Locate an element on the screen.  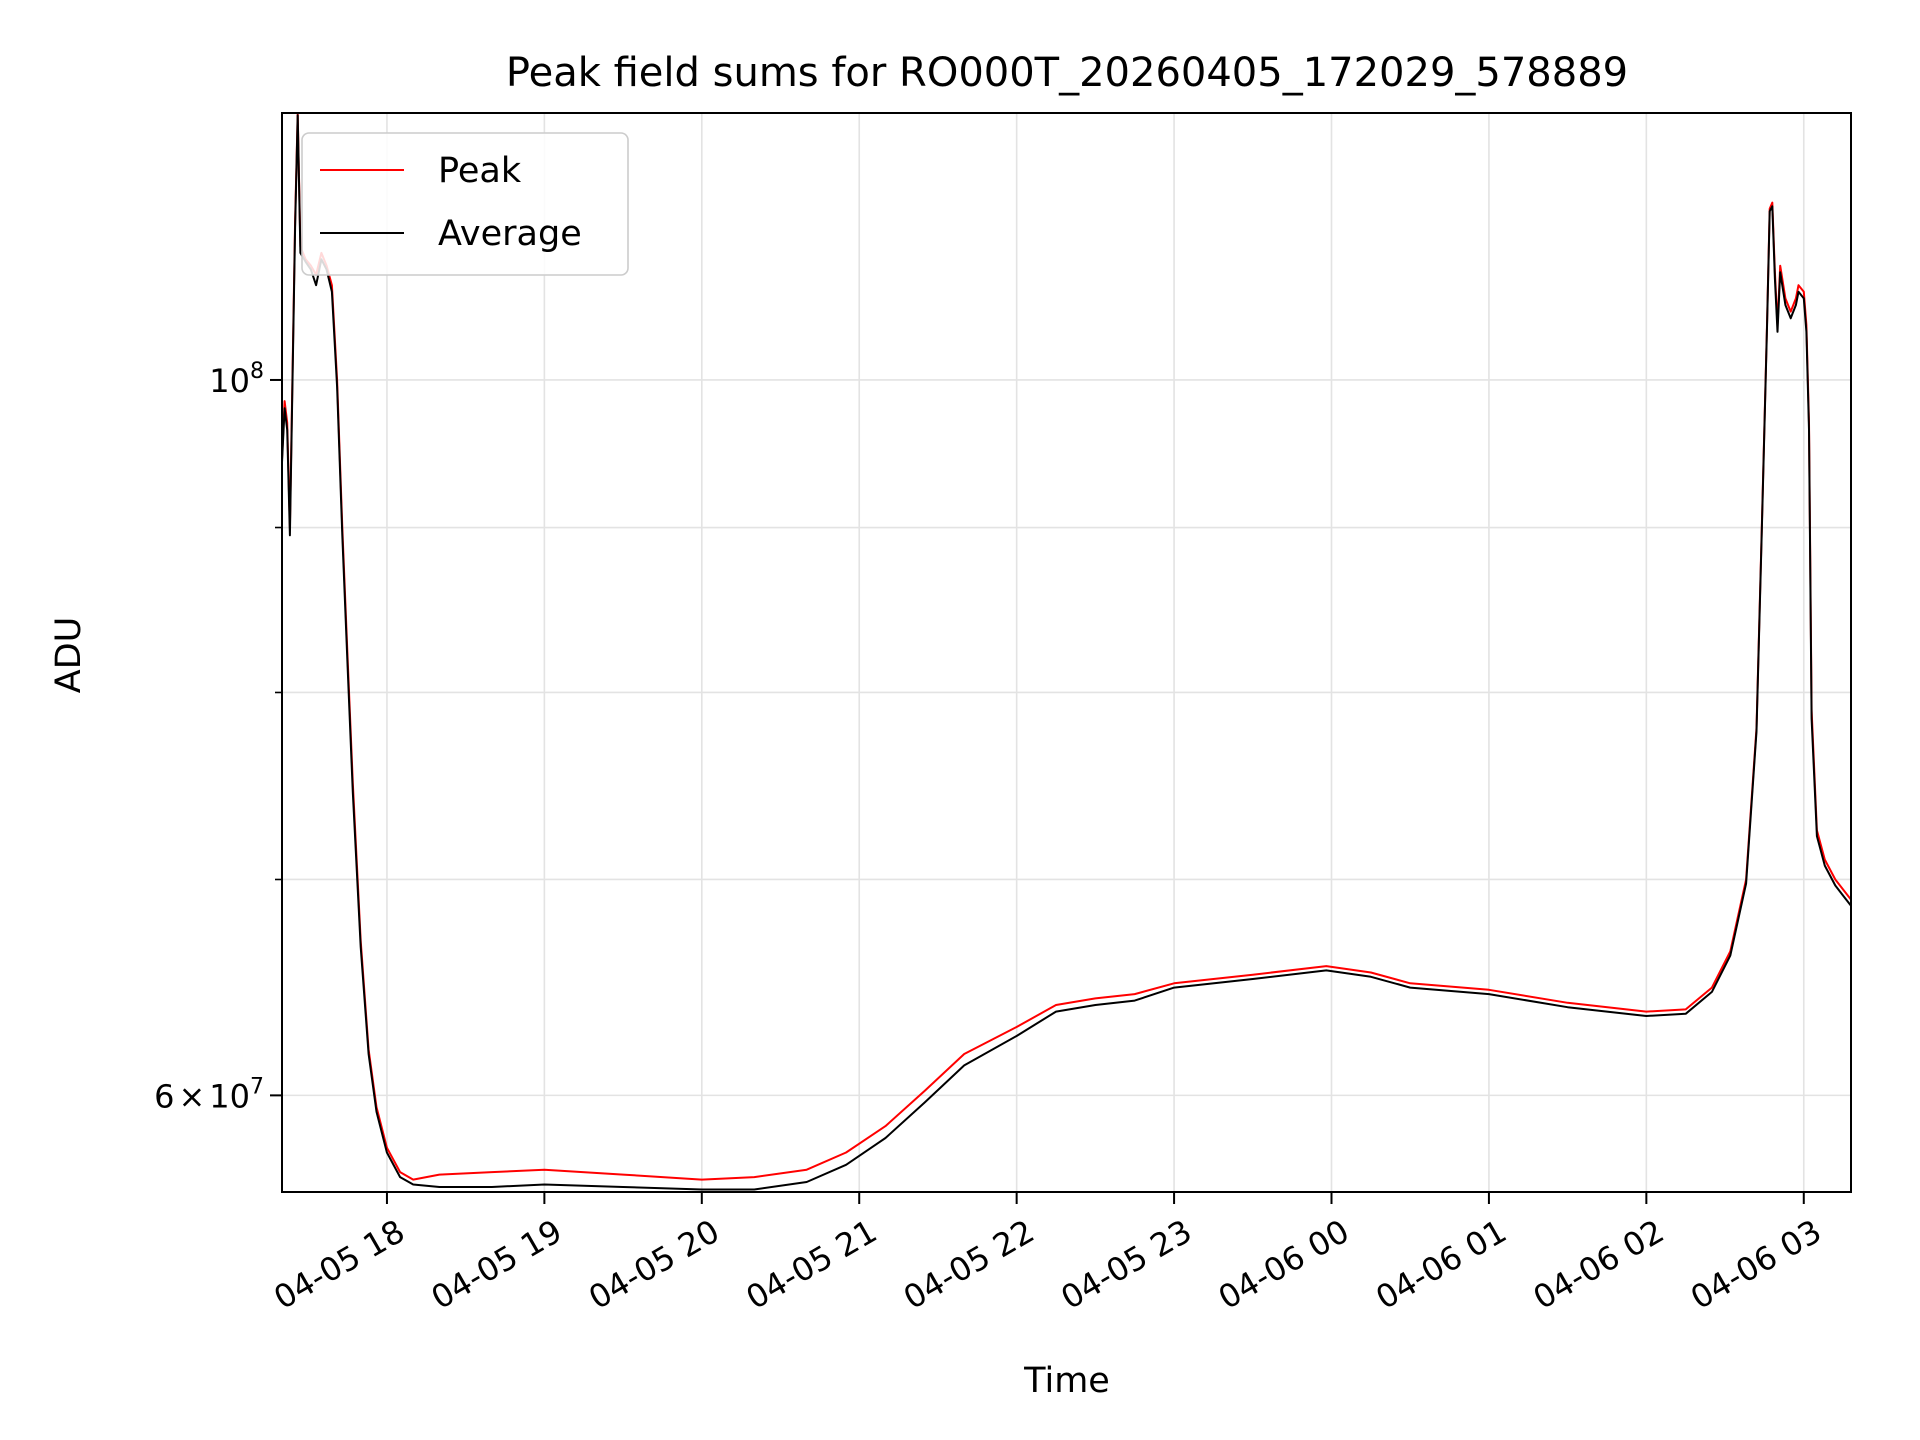
x-axis-label: Time is located at coordinates (1066, 1381).